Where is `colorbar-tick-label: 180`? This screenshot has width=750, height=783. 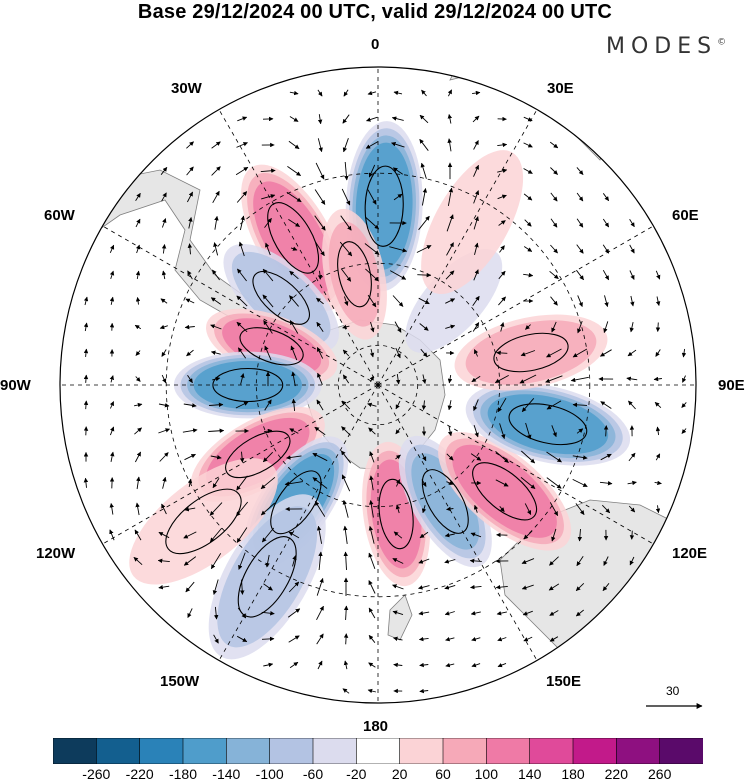
colorbar-tick-label: 180 is located at coordinates (573, 774).